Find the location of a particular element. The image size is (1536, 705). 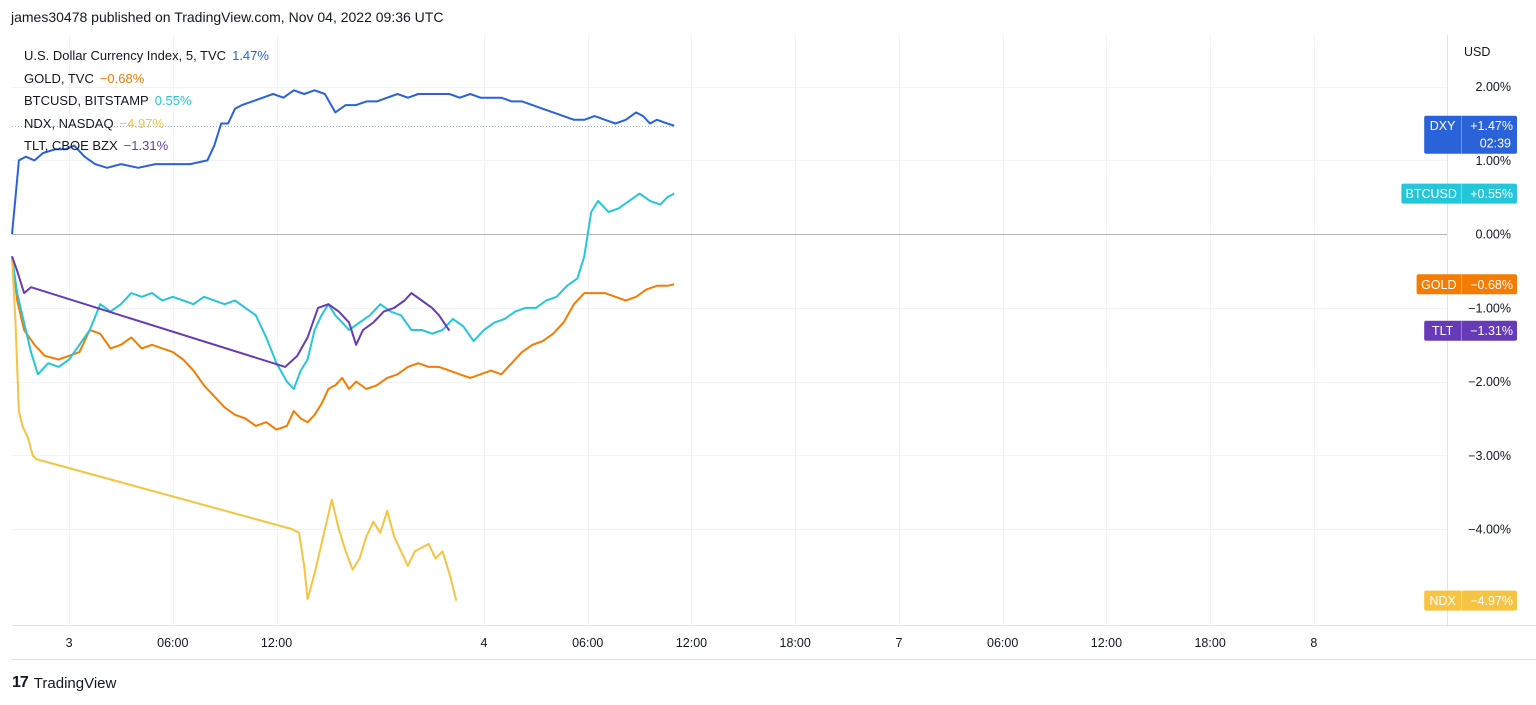

price-tick-1: 1.00% is located at coordinates (1493, 161).